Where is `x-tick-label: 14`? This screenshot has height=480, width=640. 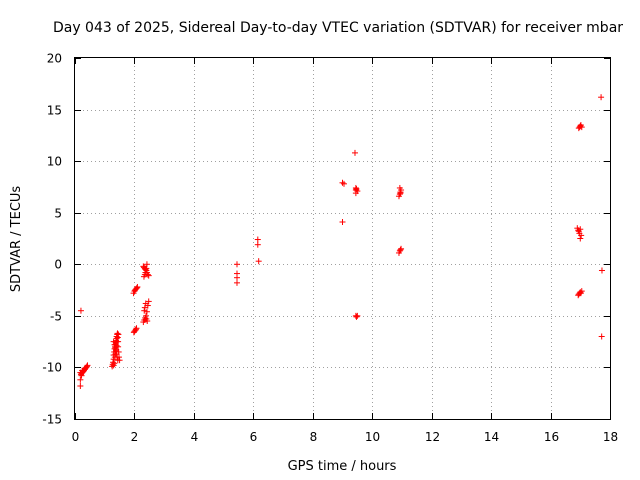
x-tick-label: 14 is located at coordinates (491, 437).